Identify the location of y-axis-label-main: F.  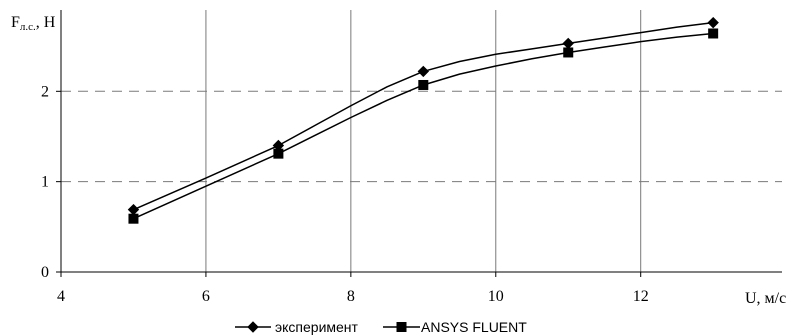
(15, 22).